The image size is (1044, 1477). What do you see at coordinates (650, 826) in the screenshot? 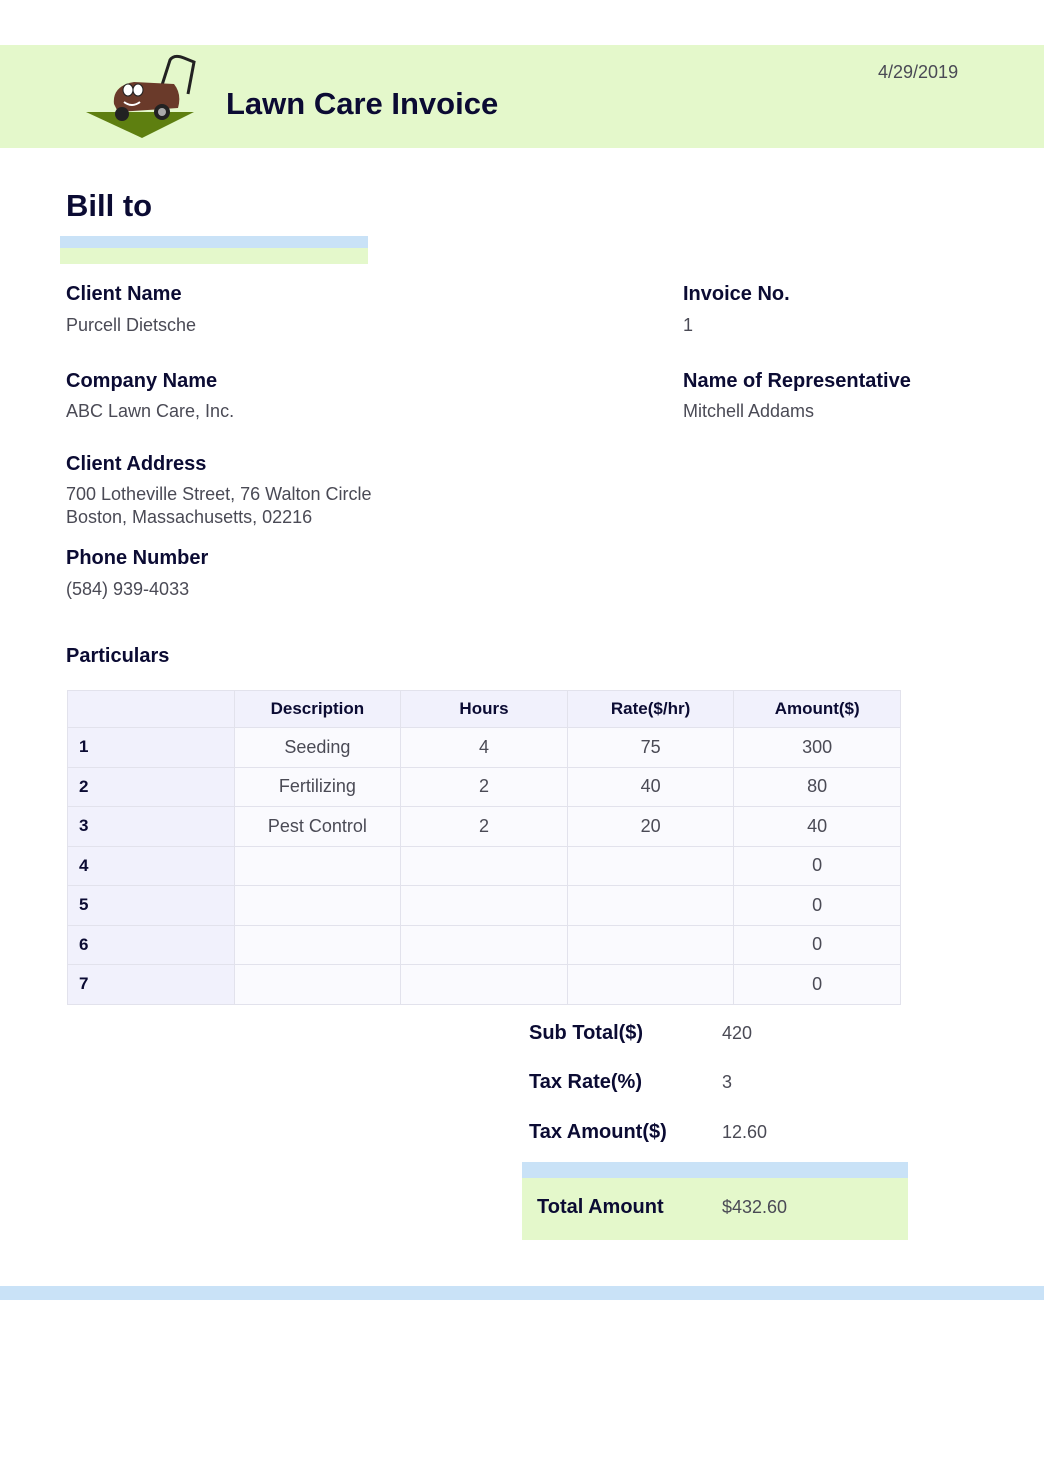
I see `table-cell: 20` at bounding box center [650, 826].